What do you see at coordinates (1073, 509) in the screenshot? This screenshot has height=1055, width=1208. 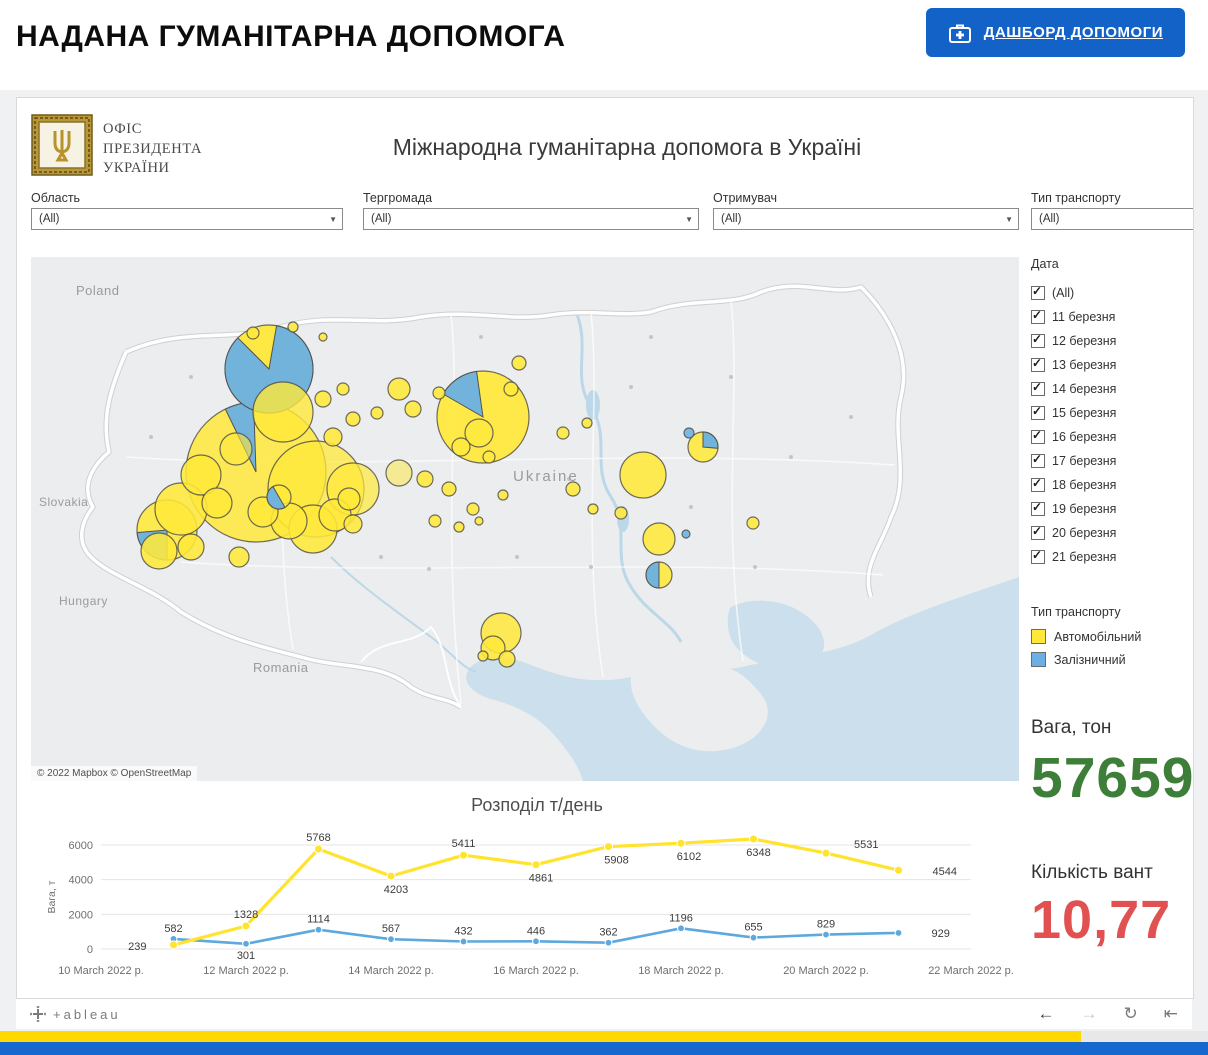 I see `date-option: 19 березня` at bounding box center [1073, 509].